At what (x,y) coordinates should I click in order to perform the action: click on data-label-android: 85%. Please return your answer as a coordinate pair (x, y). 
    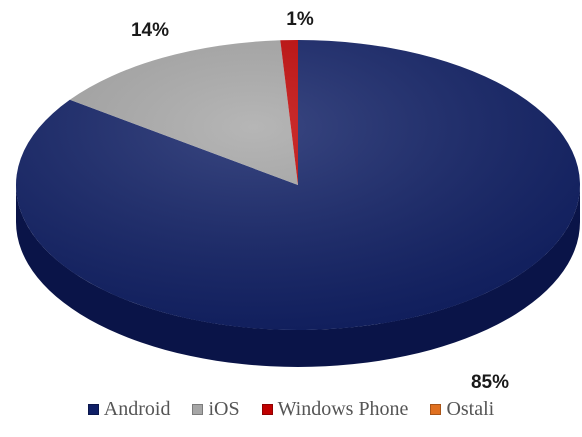
    Looking at the image, I should click on (490, 382).